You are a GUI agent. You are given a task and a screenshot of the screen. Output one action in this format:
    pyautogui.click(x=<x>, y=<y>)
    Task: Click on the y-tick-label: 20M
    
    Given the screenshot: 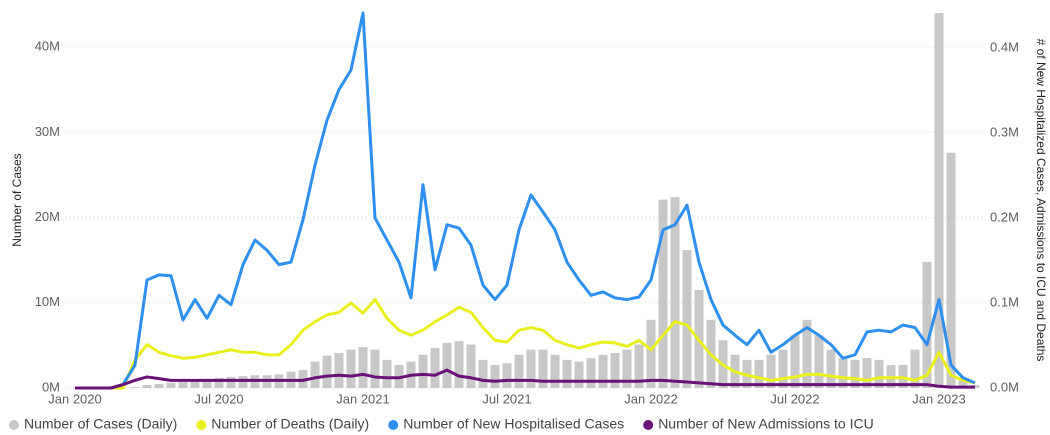 What is the action you would take?
    pyautogui.click(x=47, y=216)
    